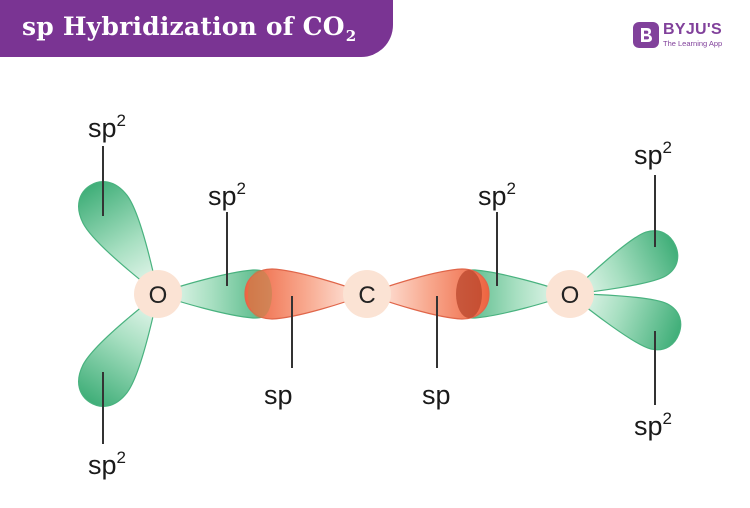  Describe the element at coordinates (107, 127) in the screenshot. I see `label-left-top: sp2` at that location.